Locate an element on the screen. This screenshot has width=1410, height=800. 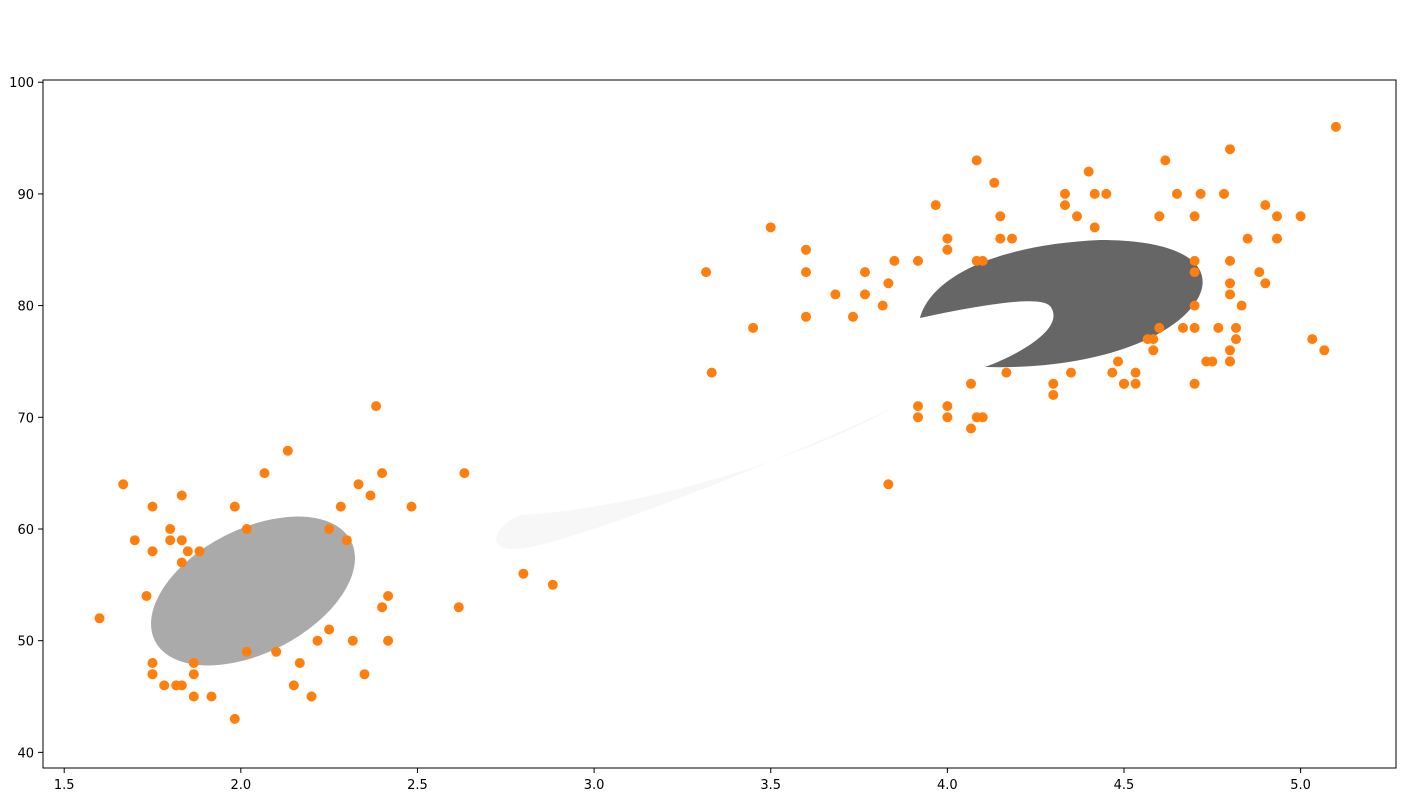
y-tick-label: 40 is located at coordinates (25, 753).